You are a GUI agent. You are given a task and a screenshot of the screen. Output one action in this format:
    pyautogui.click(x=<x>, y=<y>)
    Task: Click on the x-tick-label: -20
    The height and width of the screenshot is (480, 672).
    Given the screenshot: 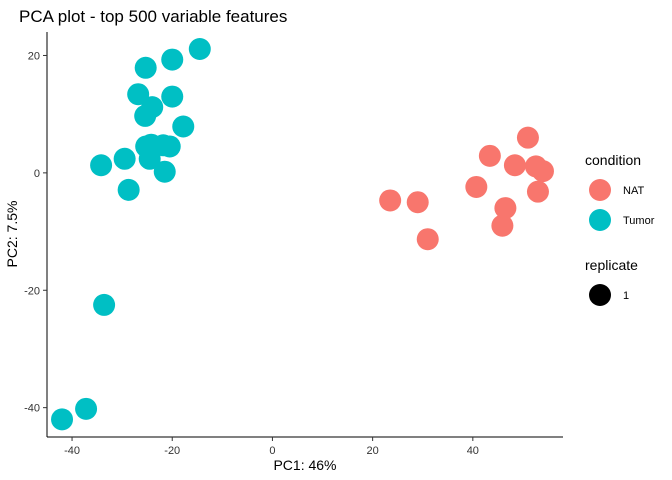 What is the action you would take?
    pyautogui.click(x=172, y=451)
    